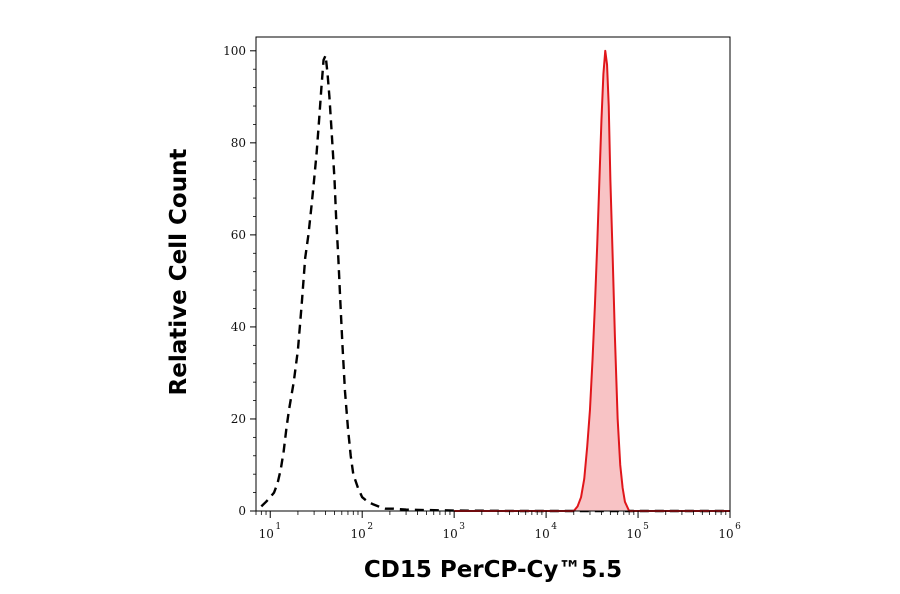  What do you see at coordinates (238, 419) in the screenshot?
I see `y-tick-label: 20` at bounding box center [238, 419].